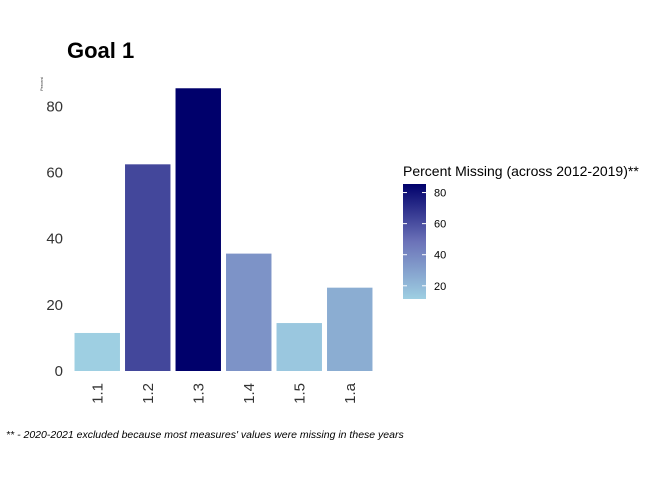 The width and height of the screenshot is (672, 480). I want to click on legend-colorbar, so click(414, 241).